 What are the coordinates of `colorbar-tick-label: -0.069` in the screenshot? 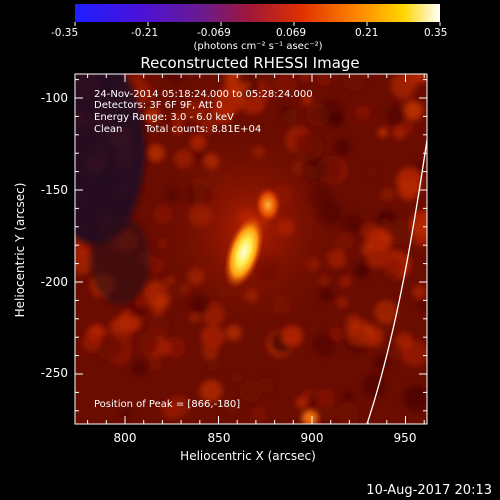 It's located at (214, 33).